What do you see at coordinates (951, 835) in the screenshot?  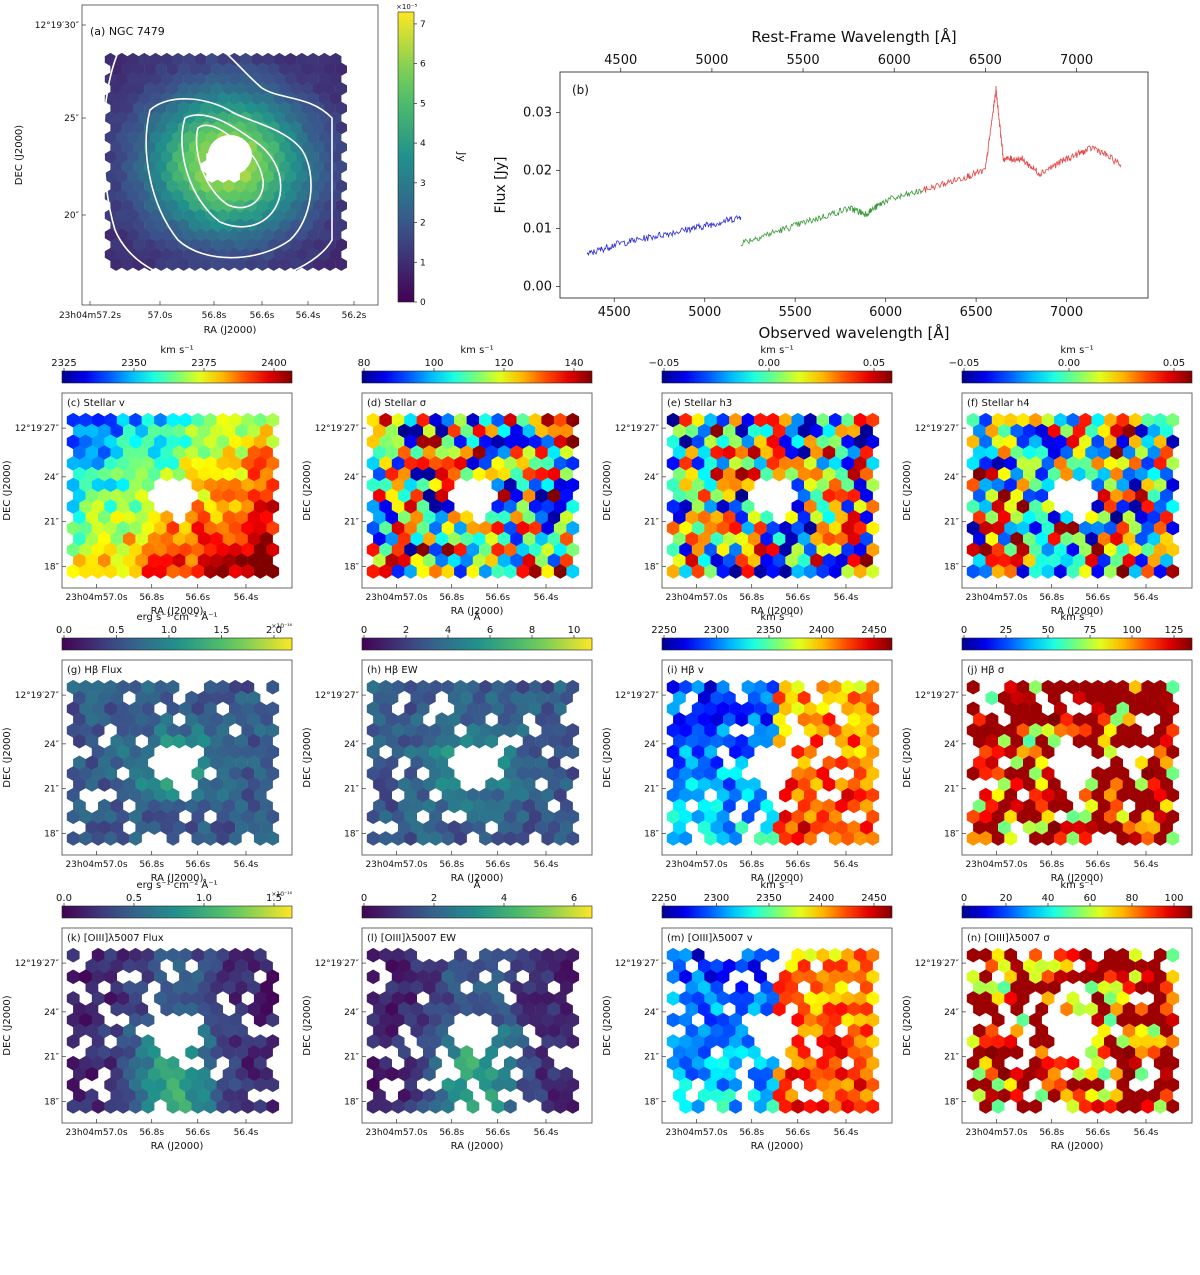 I see `y-tick-label: 18″` at bounding box center [951, 835].